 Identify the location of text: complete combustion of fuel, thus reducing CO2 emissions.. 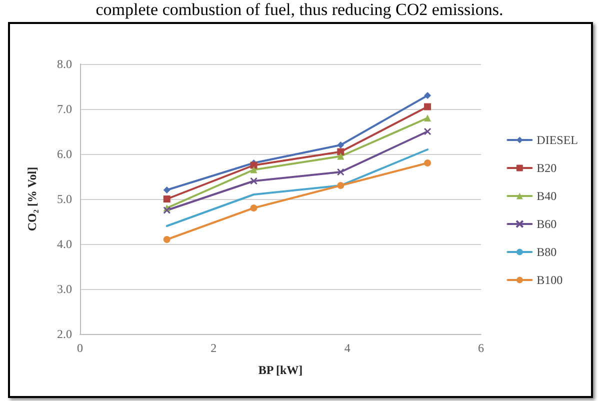
(299, 10).